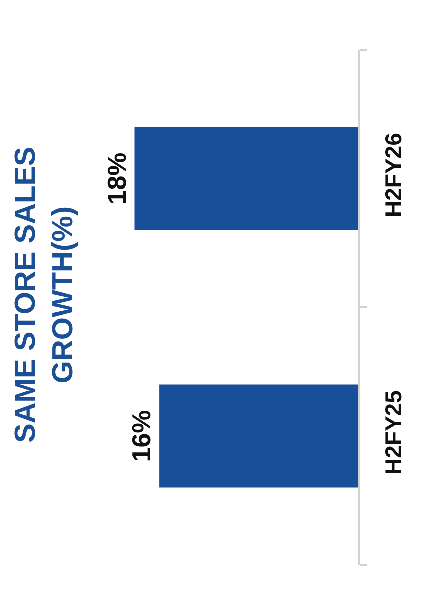 The height and width of the screenshot is (602, 436). I want to click on data-label: 16%, so click(141, 436).